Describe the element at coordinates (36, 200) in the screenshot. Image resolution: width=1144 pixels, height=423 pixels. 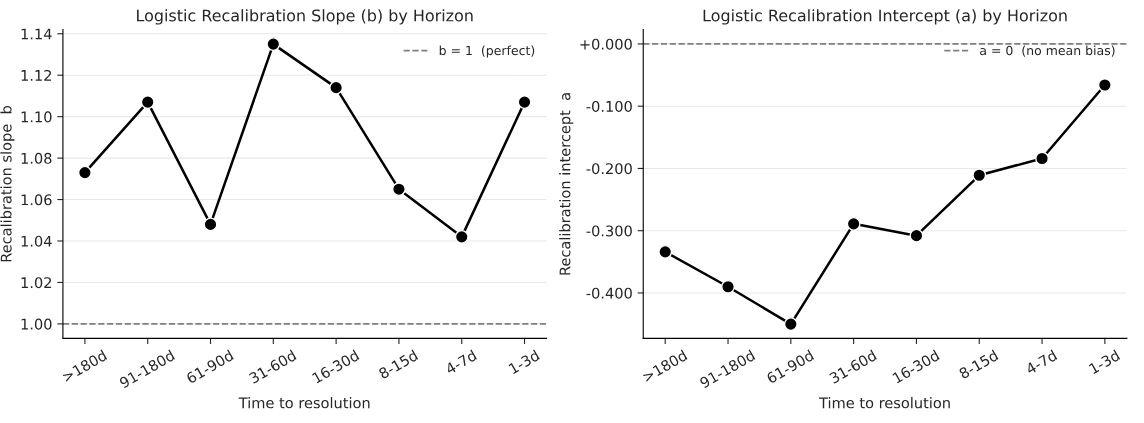
I see `y-tick-label: 1.06` at that location.